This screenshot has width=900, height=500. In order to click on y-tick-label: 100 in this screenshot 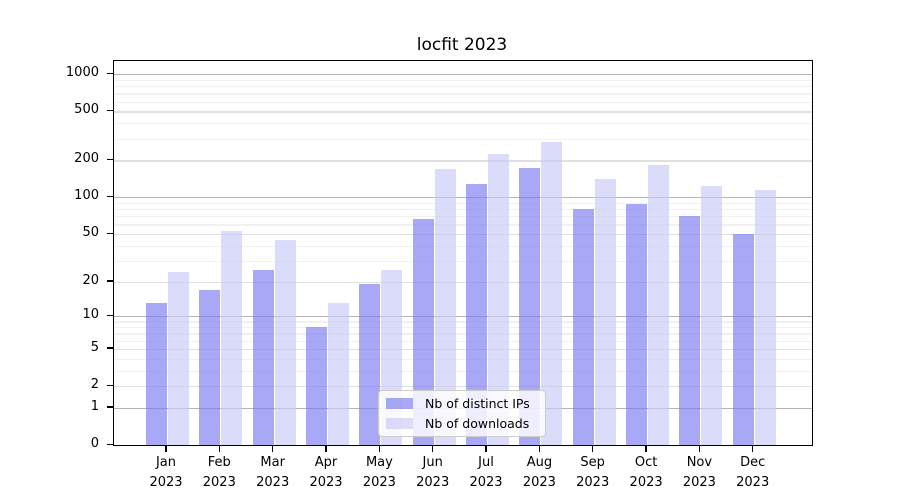, I will do `click(86, 196)`.